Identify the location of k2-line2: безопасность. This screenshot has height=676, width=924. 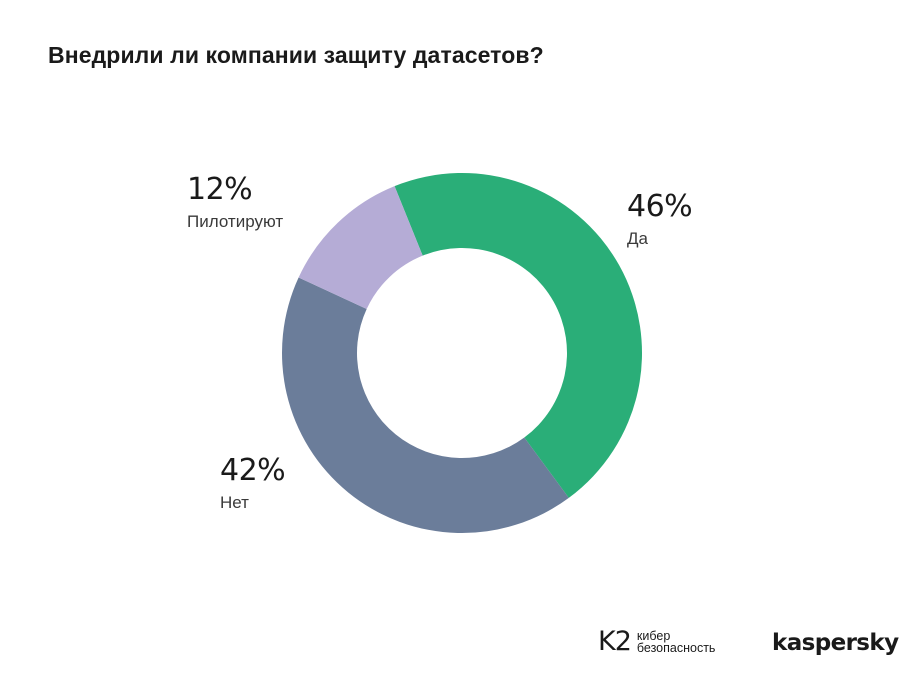
(676, 647).